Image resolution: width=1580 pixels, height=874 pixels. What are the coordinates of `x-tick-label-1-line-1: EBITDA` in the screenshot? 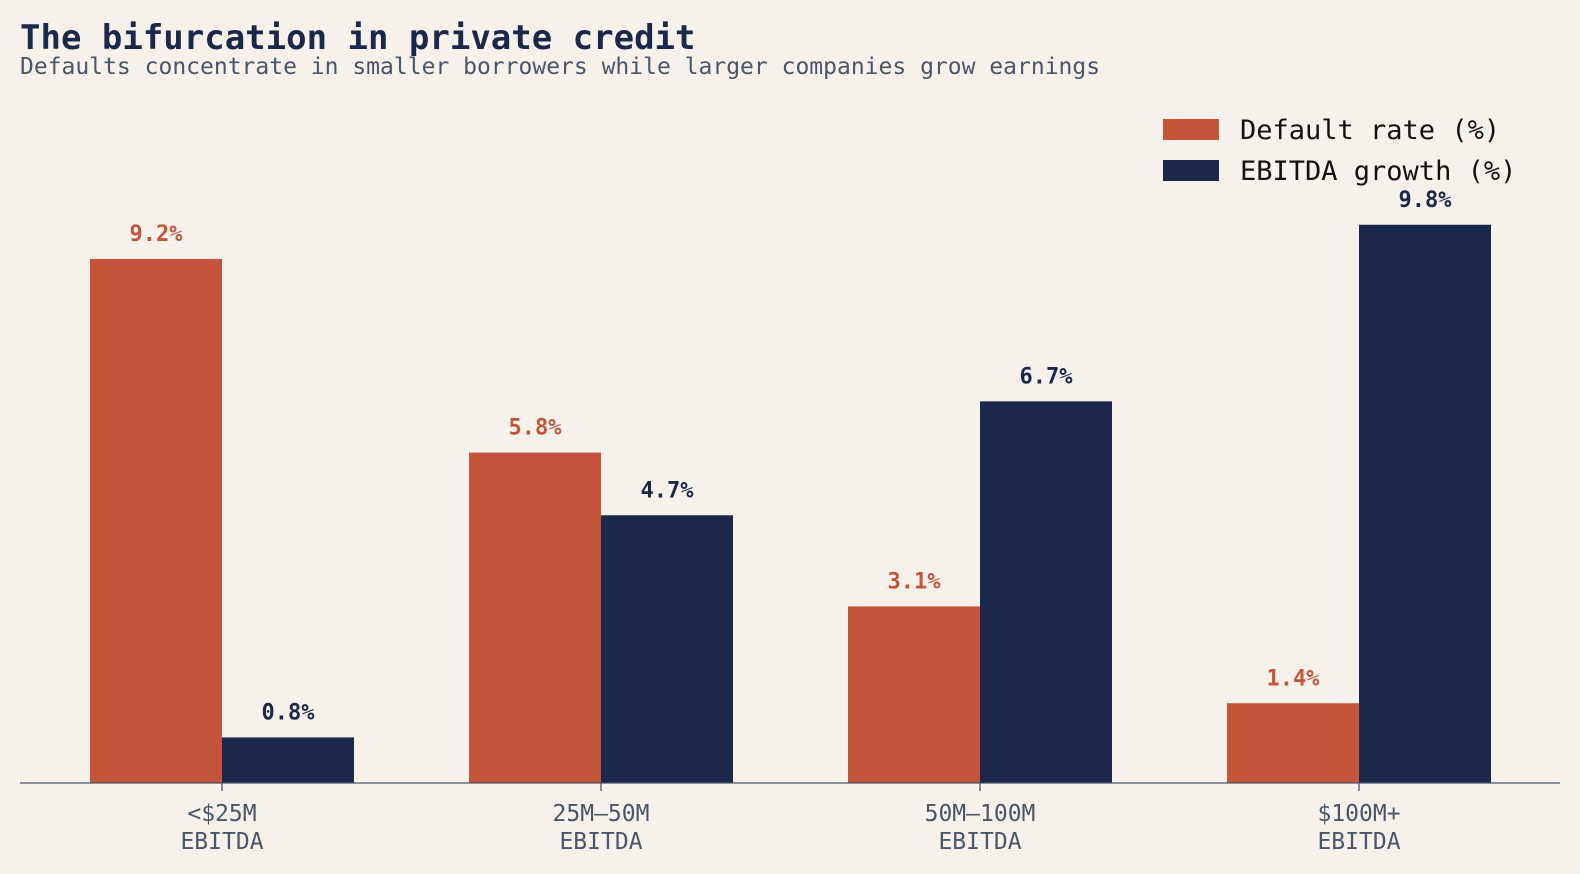 It's located at (600, 842).